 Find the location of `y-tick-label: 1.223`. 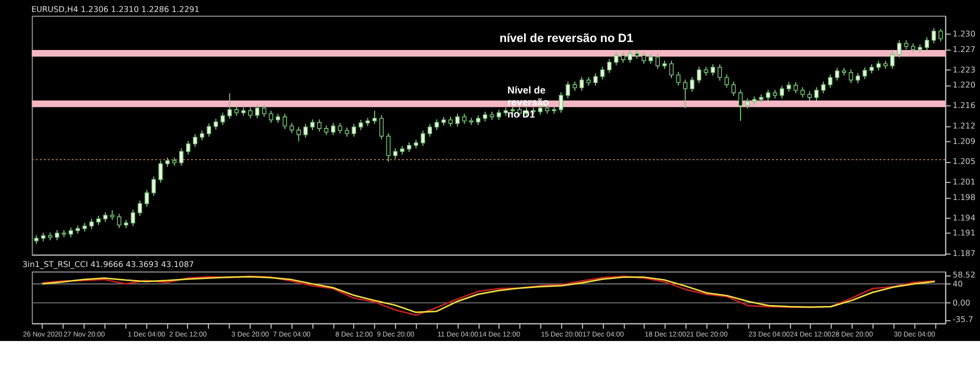

y-tick-label: 1.223 is located at coordinates (964, 69).